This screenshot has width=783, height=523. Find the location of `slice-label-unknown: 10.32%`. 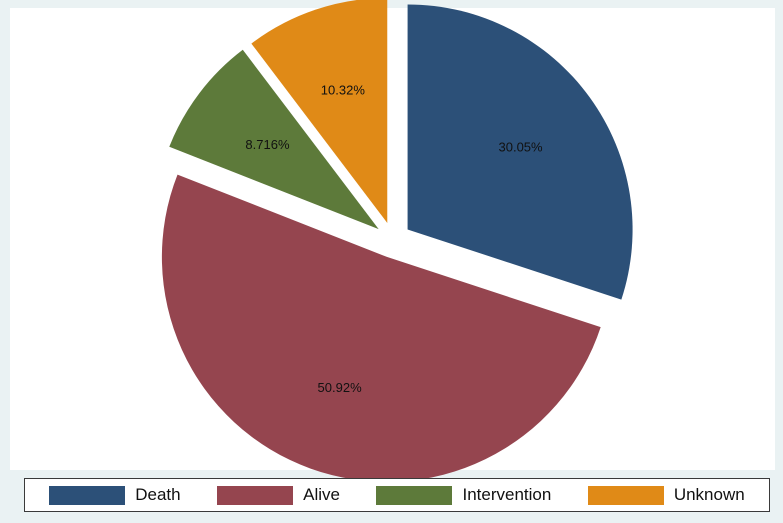

slice-label-unknown: 10.32% is located at coordinates (343, 90).